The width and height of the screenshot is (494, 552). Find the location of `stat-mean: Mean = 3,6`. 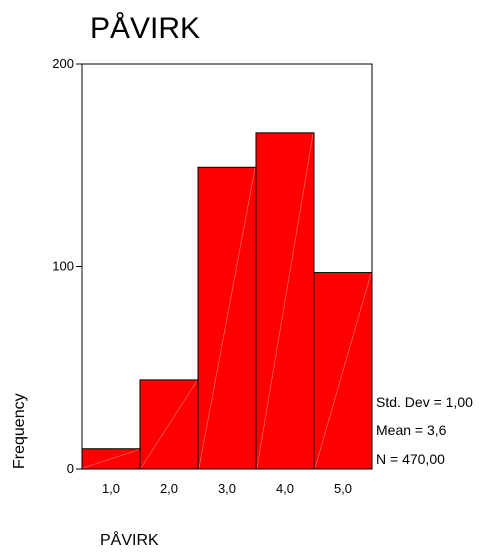

stat-mean: Mean = 3,6 is located at coordinates (411, 430).